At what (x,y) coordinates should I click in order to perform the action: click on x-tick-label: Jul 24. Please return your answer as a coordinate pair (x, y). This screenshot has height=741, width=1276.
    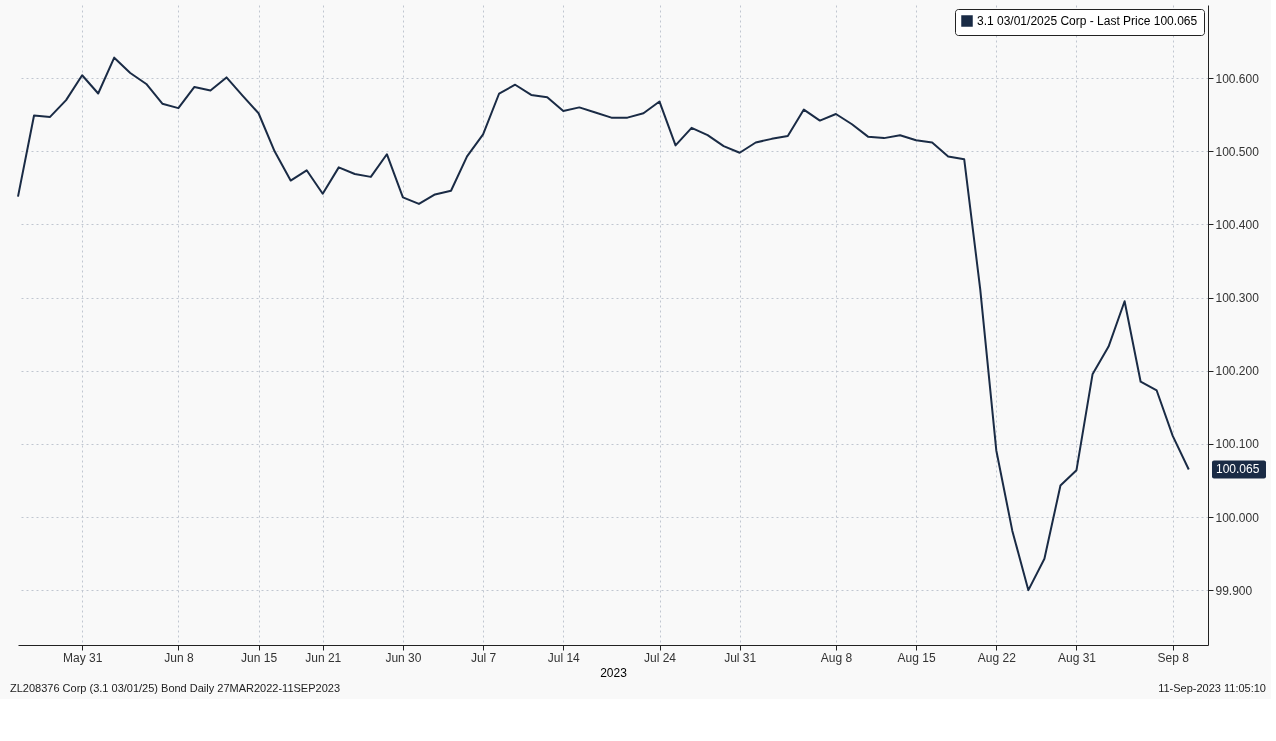
    Looking at the image, I should click on (660, 657).